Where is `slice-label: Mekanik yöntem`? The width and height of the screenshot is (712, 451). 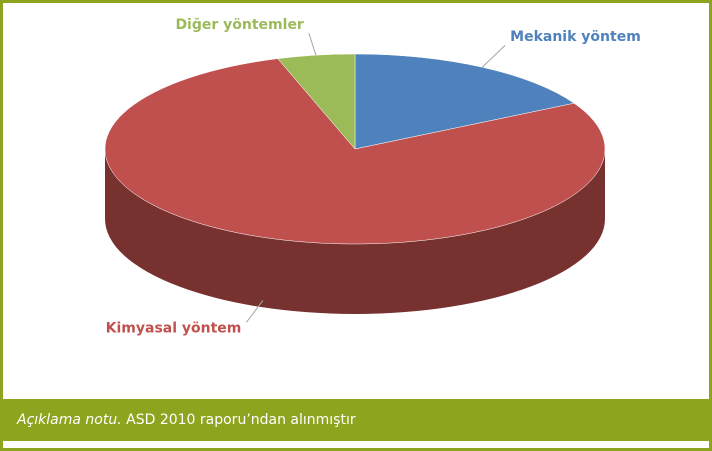 slice-label: Mekanik yöntem is located at coordinates (575, 37).